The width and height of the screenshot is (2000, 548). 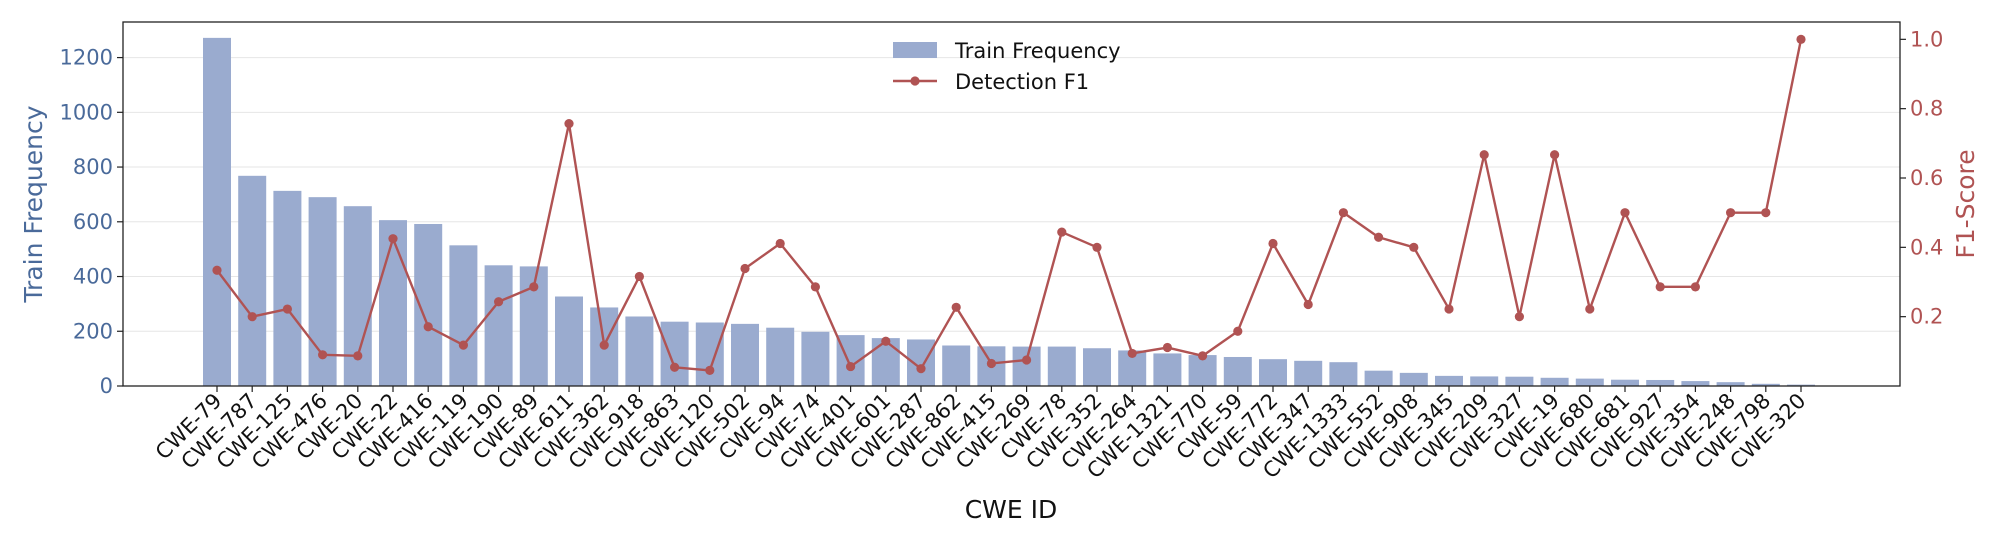 I want to click on legend-line-marker, so click(x=915, y=81).